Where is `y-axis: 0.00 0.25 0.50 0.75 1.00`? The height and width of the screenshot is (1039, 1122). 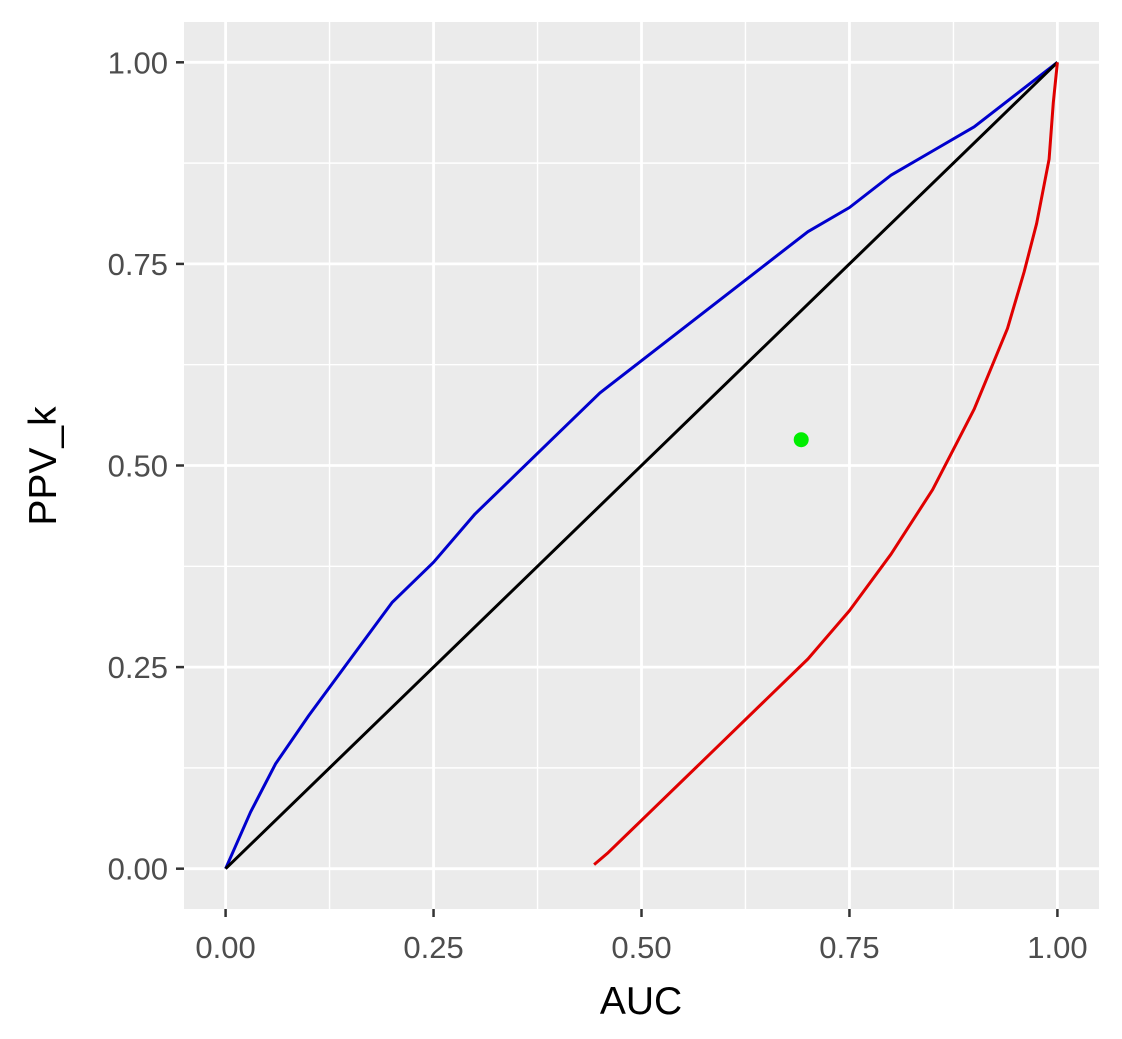 y-axis: 0.00 0.25 0.50 0.75 1.00 is located at coordinates (146, 466).